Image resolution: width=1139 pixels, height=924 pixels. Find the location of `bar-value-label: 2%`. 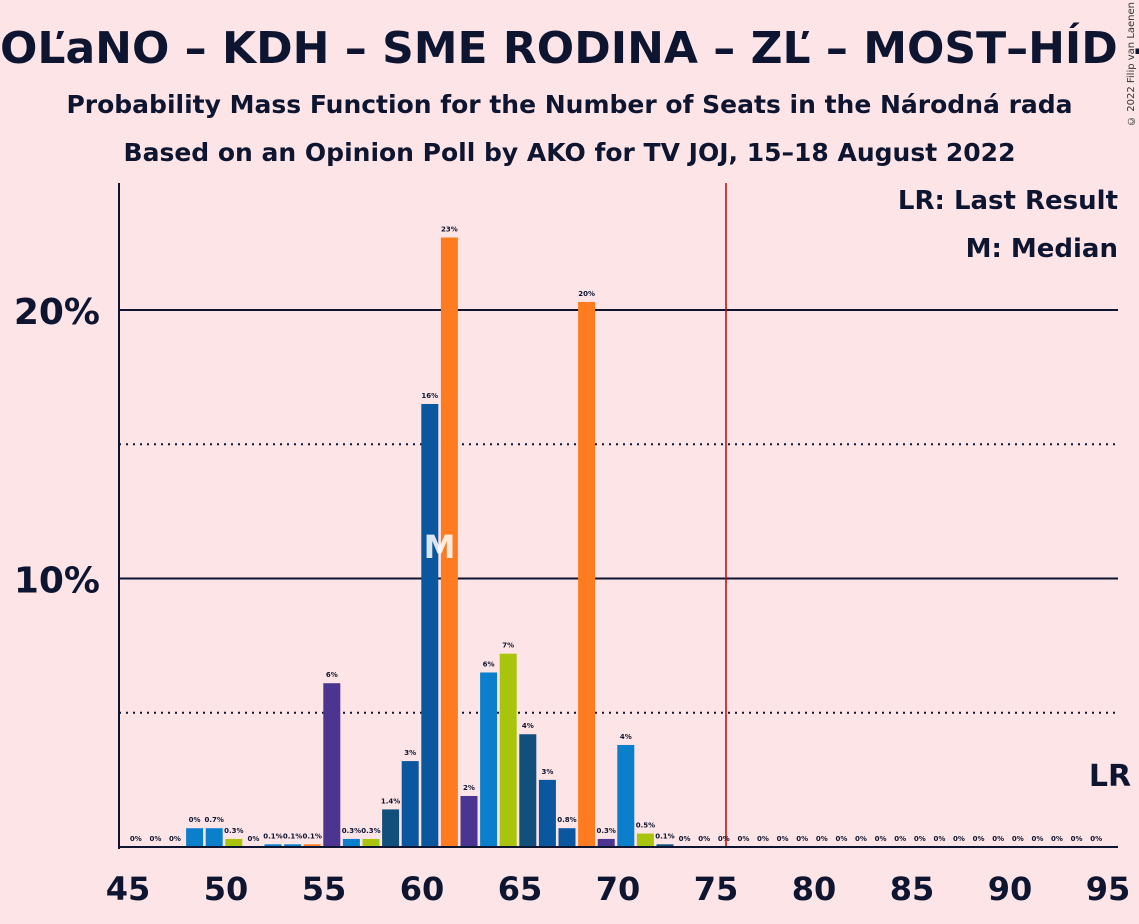

bar-value-label: 2% is located at coordinates (469, 788).